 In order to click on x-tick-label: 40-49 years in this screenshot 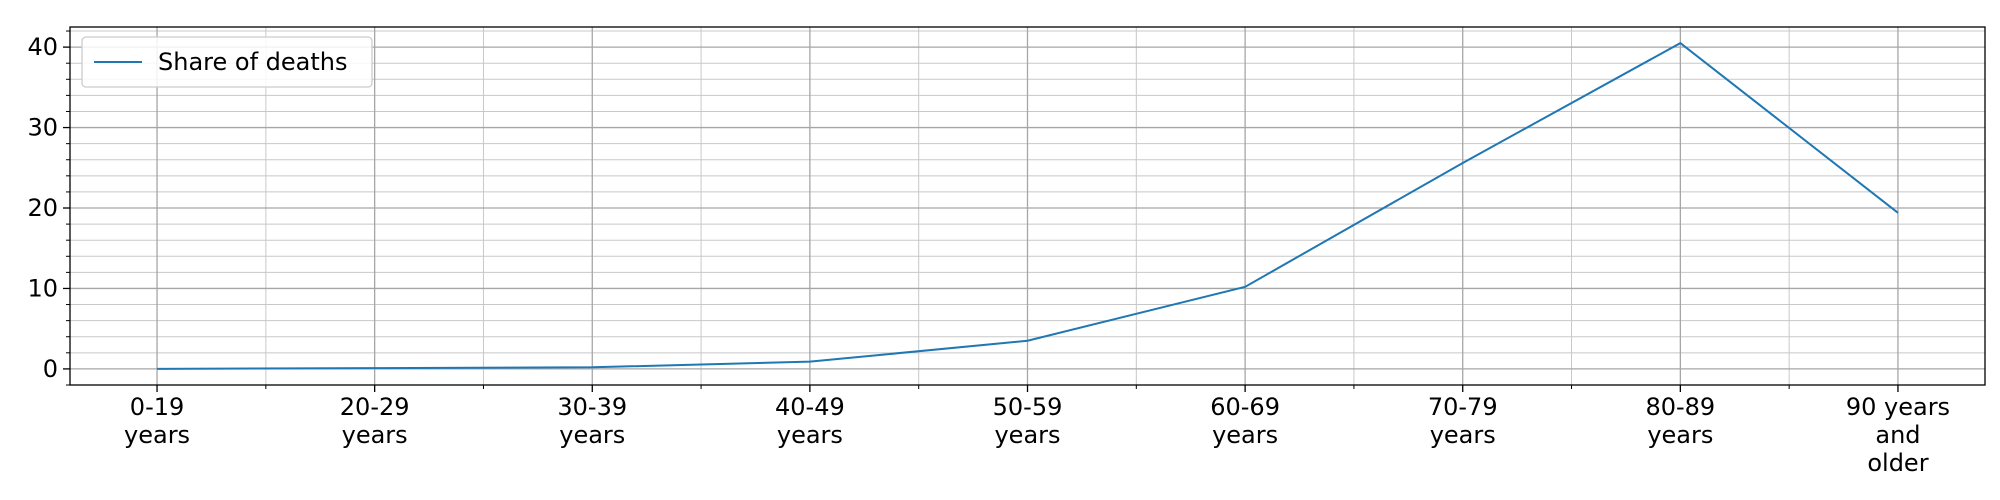, I will do `click(810, 421)`.